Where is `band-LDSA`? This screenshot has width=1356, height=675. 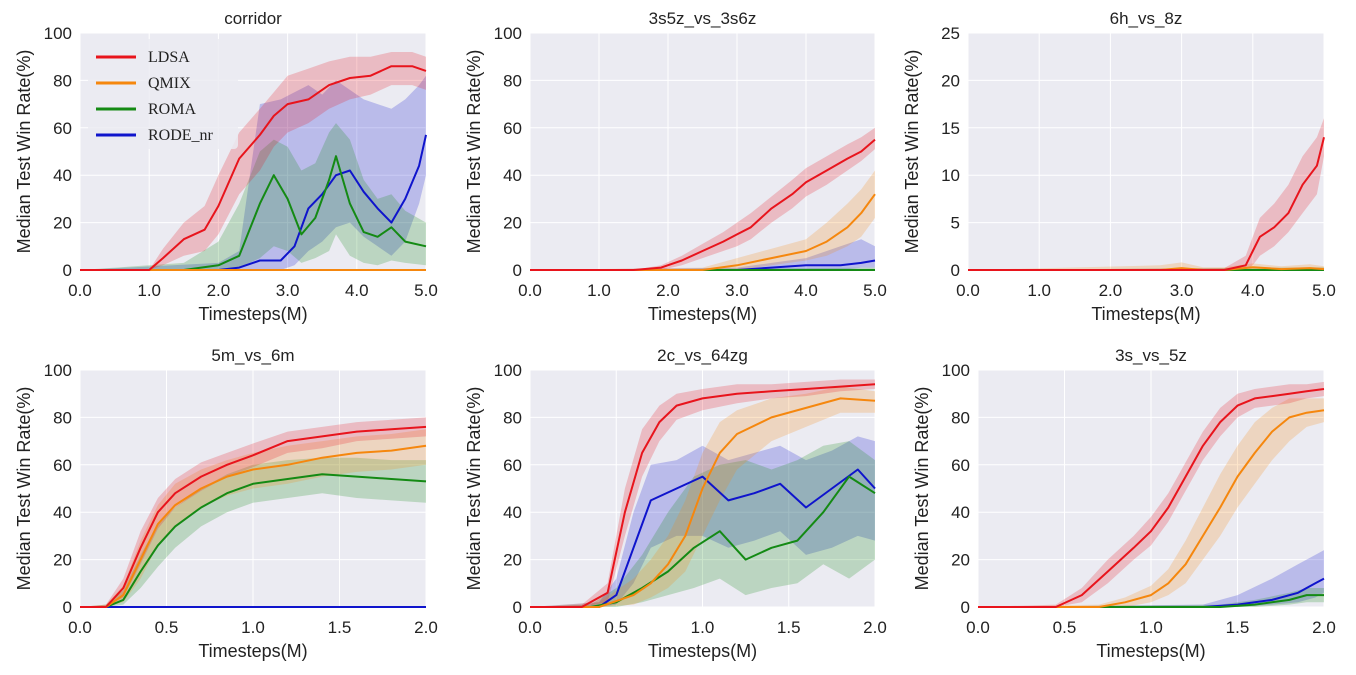
band-LDSA is located at coordinates (253, 161).